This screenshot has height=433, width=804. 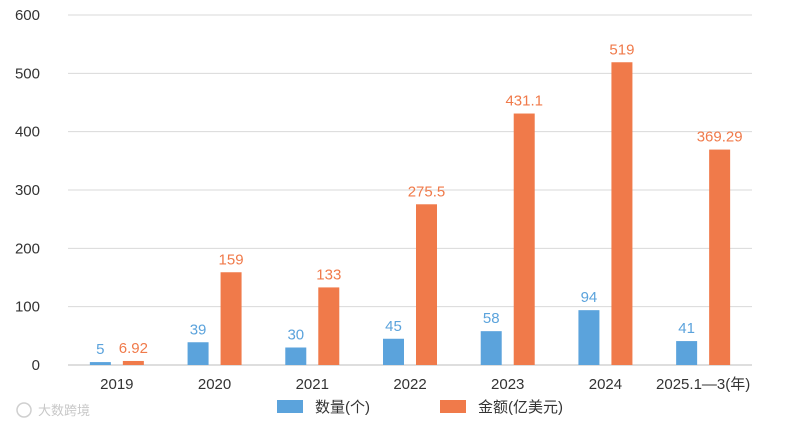 What do you see at coordinates (427, 191) in the screenshot?
I see `data-label-amount: 275.5` at bounding box center [427, 191].